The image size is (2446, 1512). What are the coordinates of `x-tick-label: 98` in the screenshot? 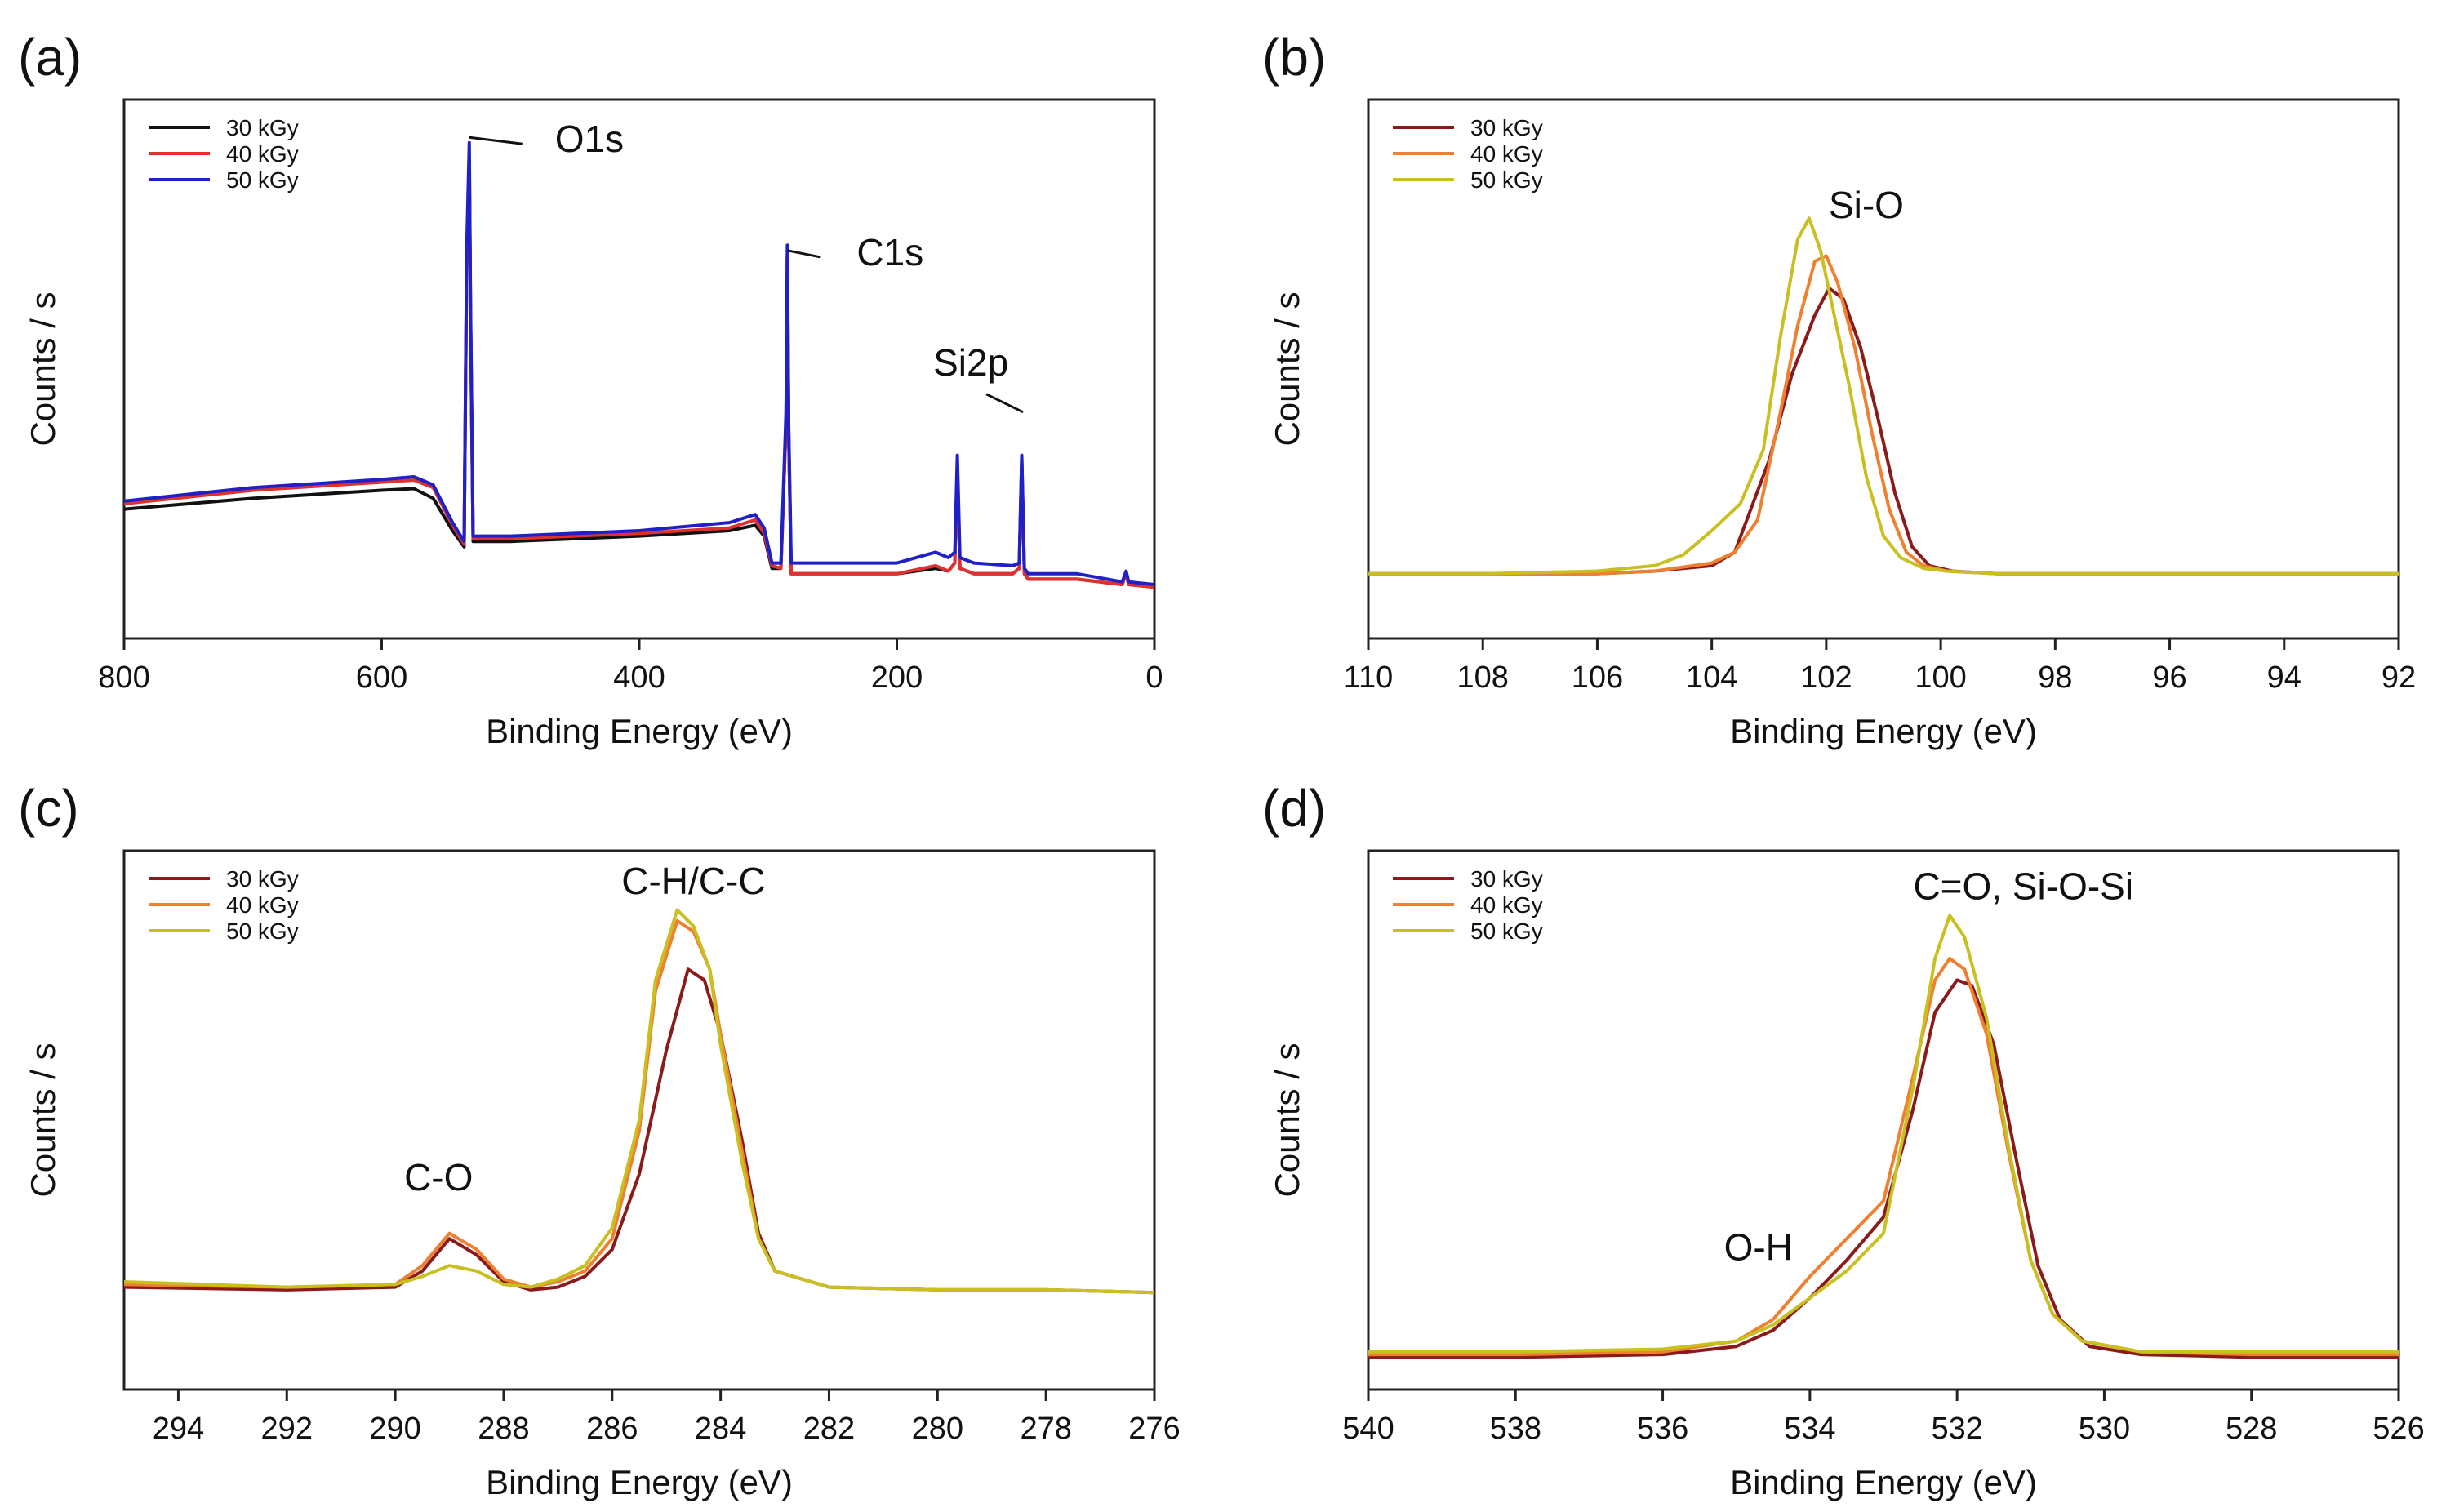 It's located at (2055, 678).